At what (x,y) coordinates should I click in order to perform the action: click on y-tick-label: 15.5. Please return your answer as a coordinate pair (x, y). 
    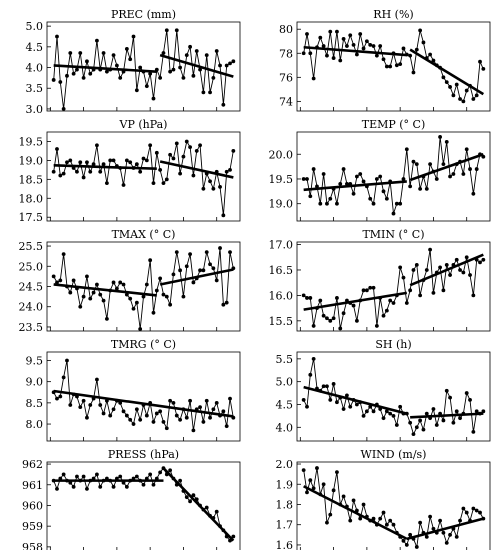
    Looking at the image, I should click on (281, 321).